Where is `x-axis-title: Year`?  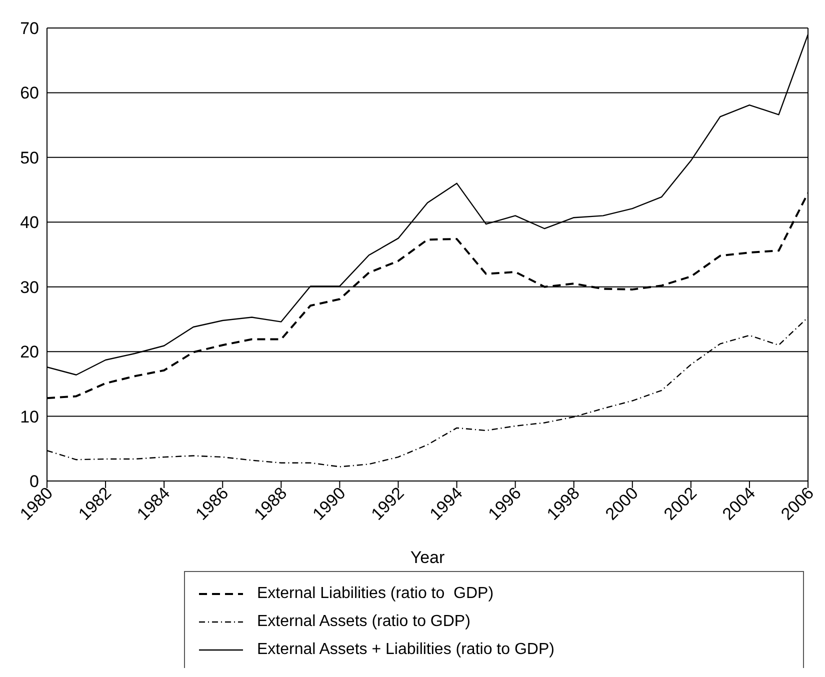
x-axis-title: Year is located at coordinates (428, 557).